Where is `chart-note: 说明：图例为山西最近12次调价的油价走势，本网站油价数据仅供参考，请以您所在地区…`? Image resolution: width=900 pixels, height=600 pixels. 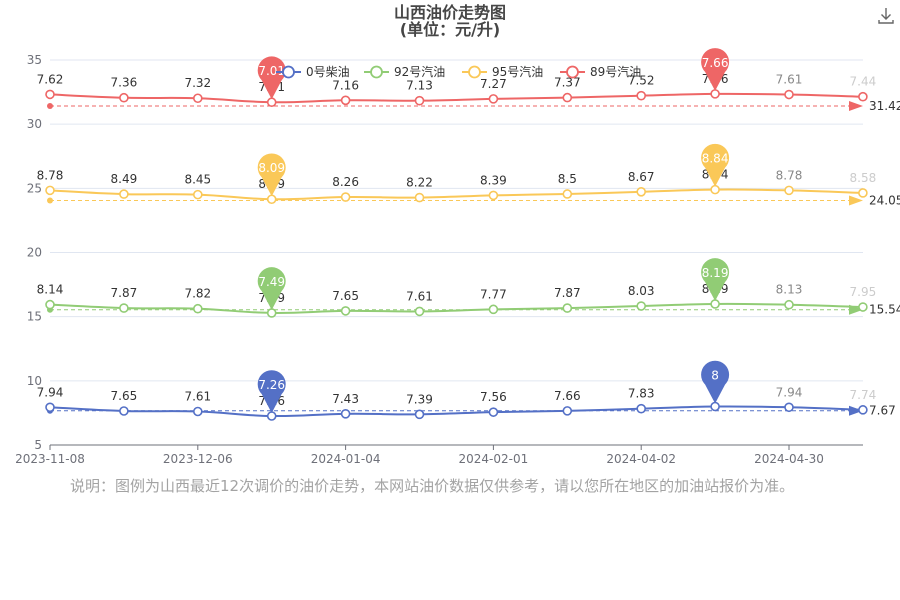
chart-note: 说明：图例为山西最近12次调价的油价走势，本网站油价数据仅供参考，请以您所在地区… is located at coordinates (432, 486).